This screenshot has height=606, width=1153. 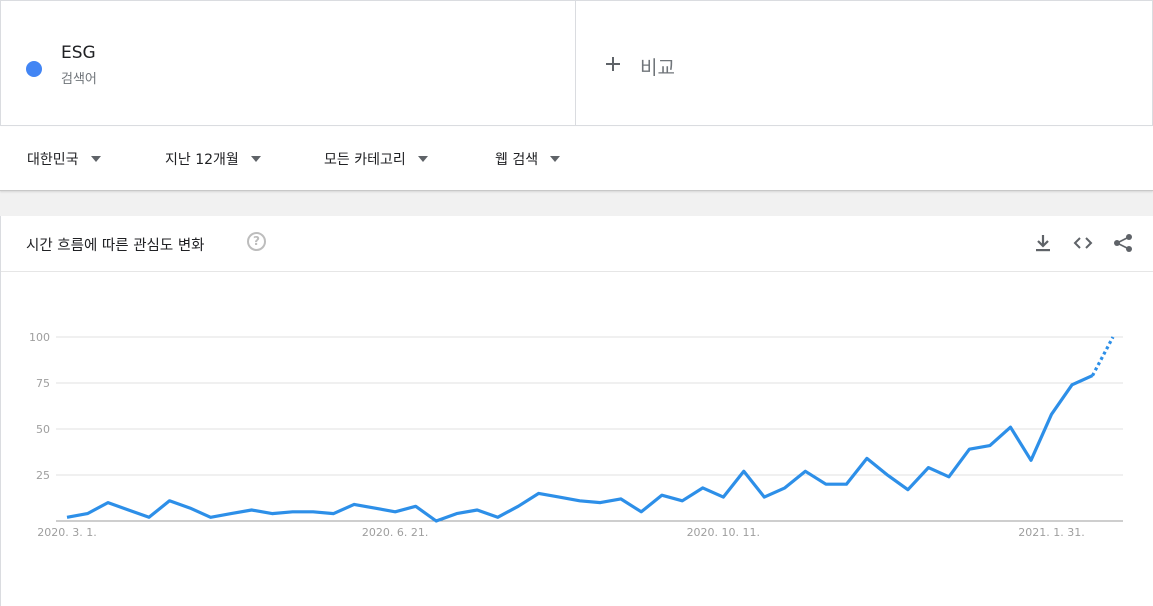 I want to click on share-icon, so click(x=1123, y=243).